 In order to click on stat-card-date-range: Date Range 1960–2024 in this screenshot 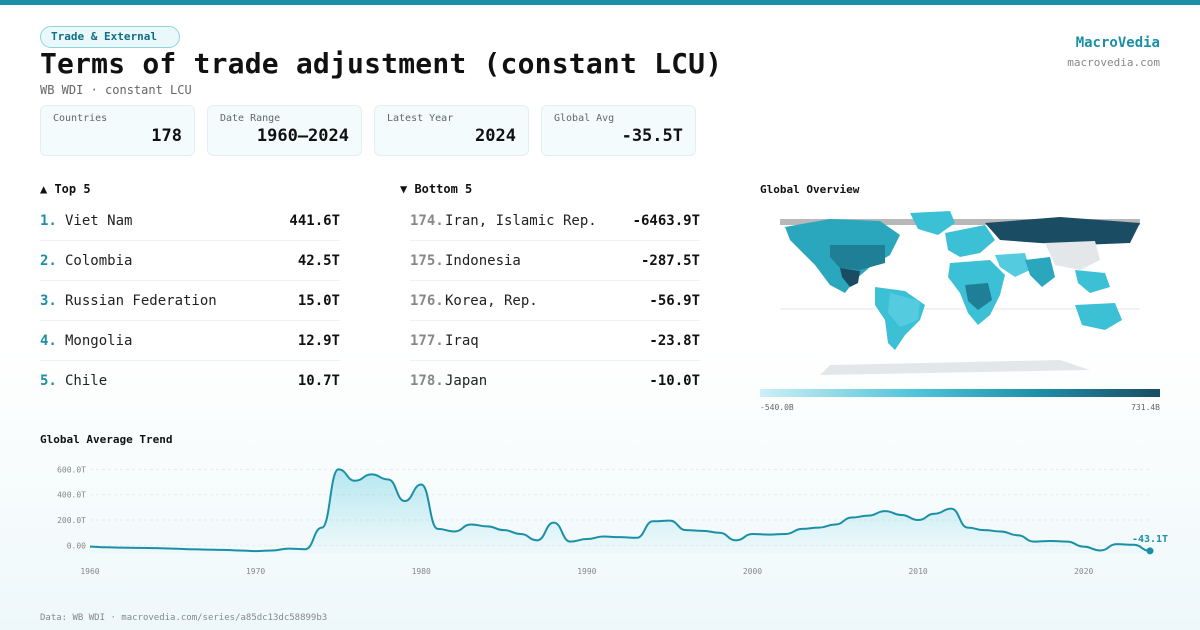, I will do `click(284, 130)`.